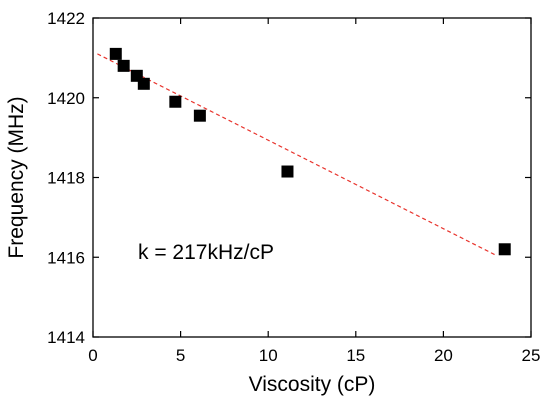 The image size is (550, 407). Describe the element at coordinates (66, 178) in the screenshot. I see `y-tick-label: 1418` at that location.